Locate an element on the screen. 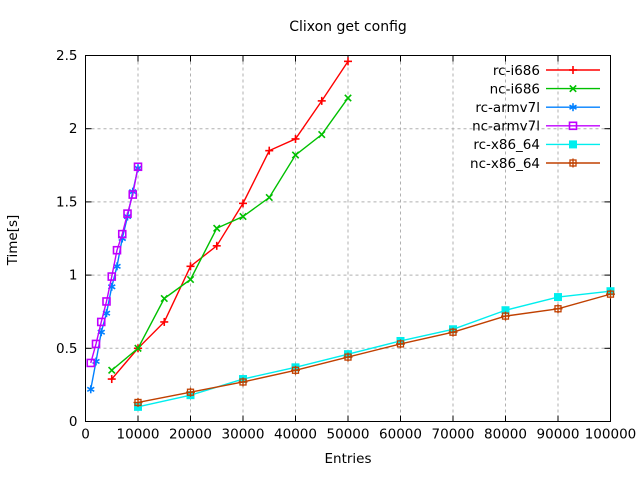  legend-label: nc-x86_64 is located at coordinates (505, 164).